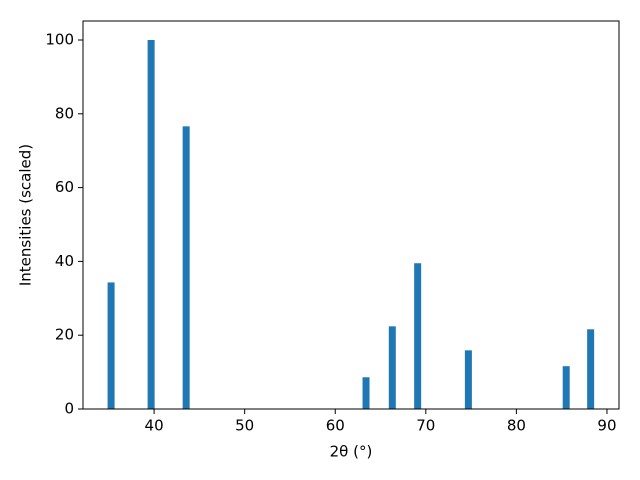  What do you see at coordinates (335, 426) in the screenshot?
I see `x-tick-label: 60` at bounding box center [335, 426].